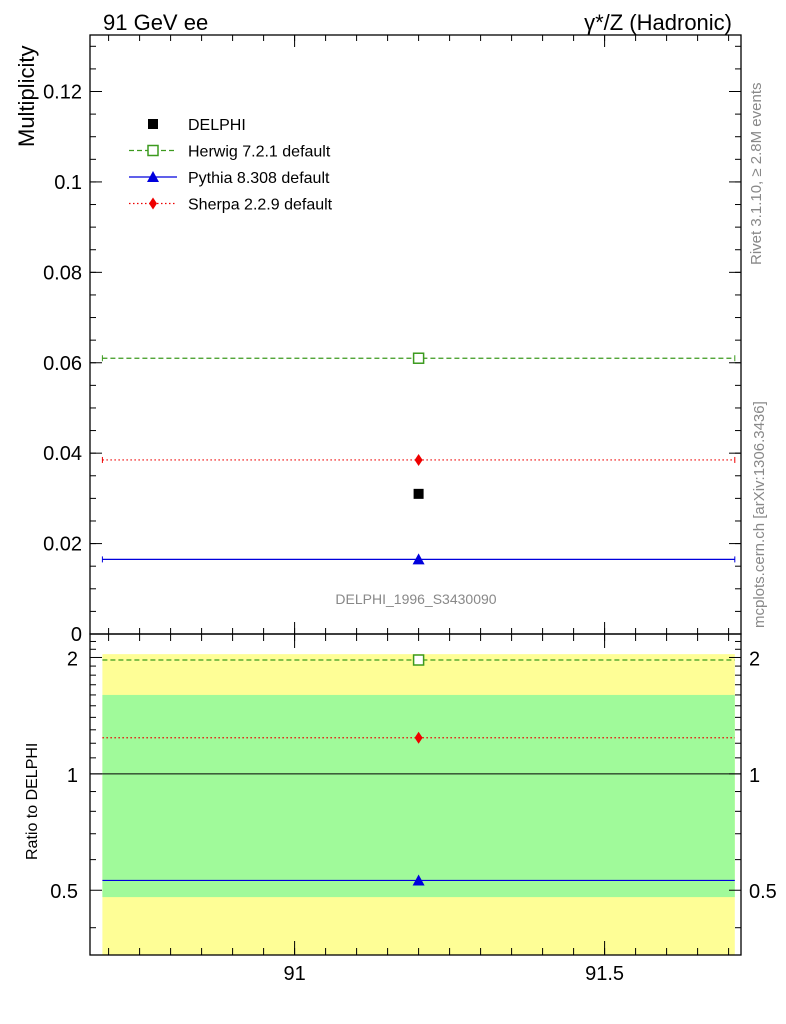 The height and width of the screenshot is (1024, 786). Describe the element at coordinates (26, 96) in the screenshot. I see `main-ylabel: Multiplicity` at that location.